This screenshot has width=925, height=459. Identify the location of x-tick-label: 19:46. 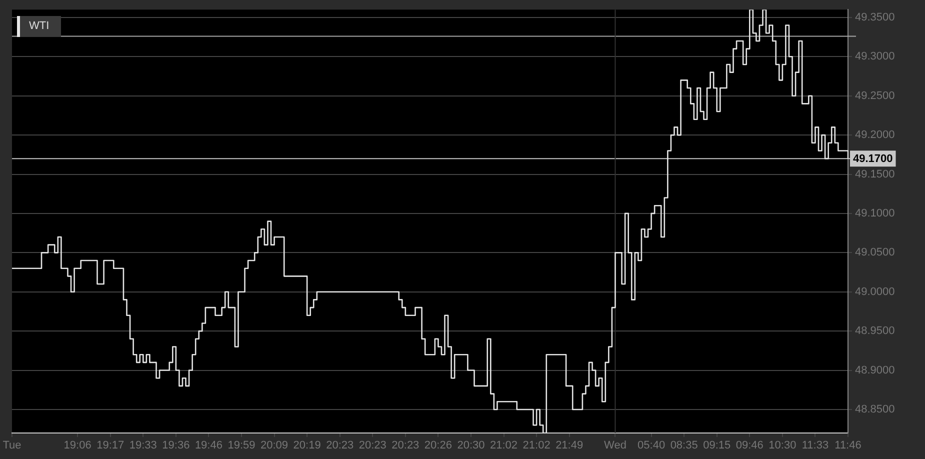
(208, 446).